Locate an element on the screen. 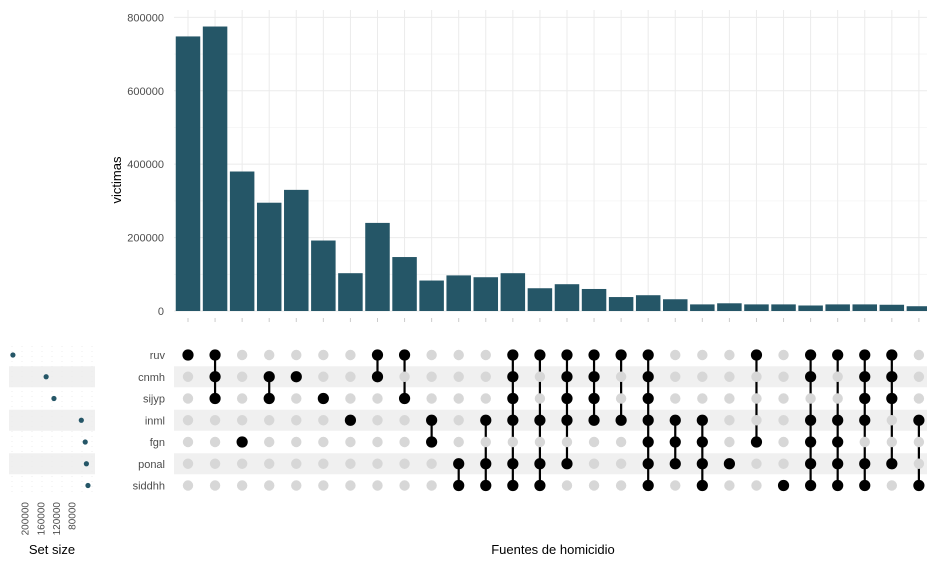 This screenshot has height=563, width=927. set-size-tick-label: 80000 is located at coordinates (73, 516).